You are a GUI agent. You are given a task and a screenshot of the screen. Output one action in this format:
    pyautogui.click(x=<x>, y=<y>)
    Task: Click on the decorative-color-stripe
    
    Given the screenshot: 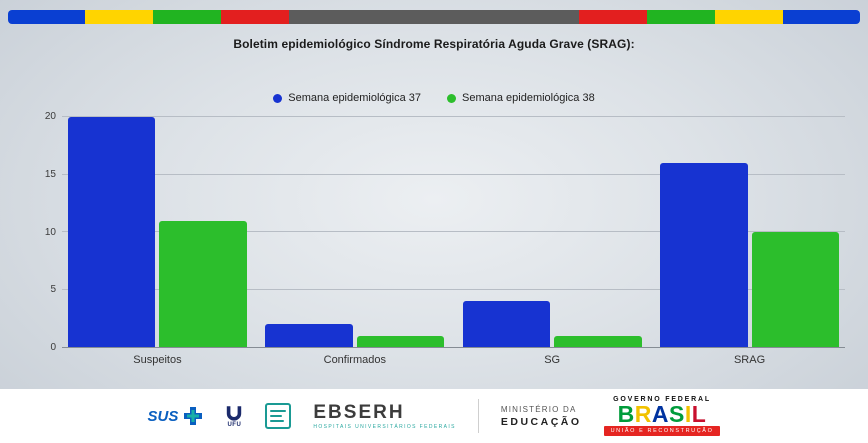 What is the action you would take?
    pyautogui.click(x=434, y=17)
    